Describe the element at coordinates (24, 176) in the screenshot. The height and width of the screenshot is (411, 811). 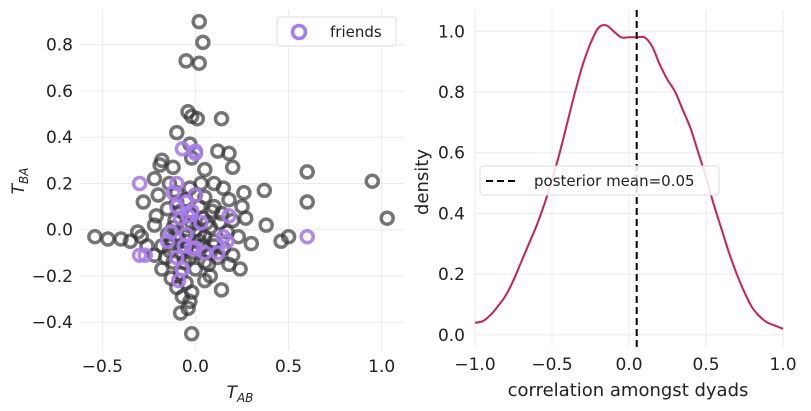
I see `scatter-y-label-sub: BA` at that location.